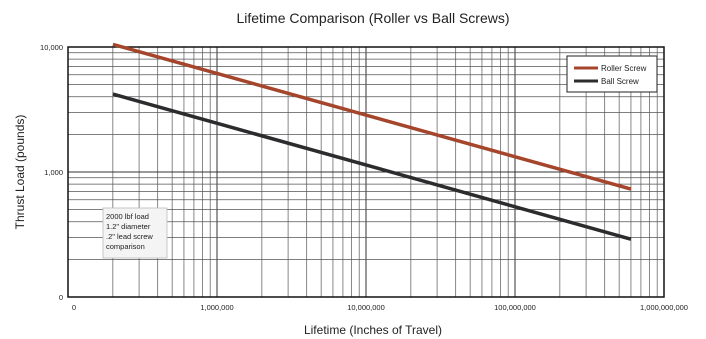 The width and height of the screenshot is (706, 339). Describe the element at coordinates (664, 307) in the screenshot. I see `x-tick-label: 1,000,000,000` at that location.